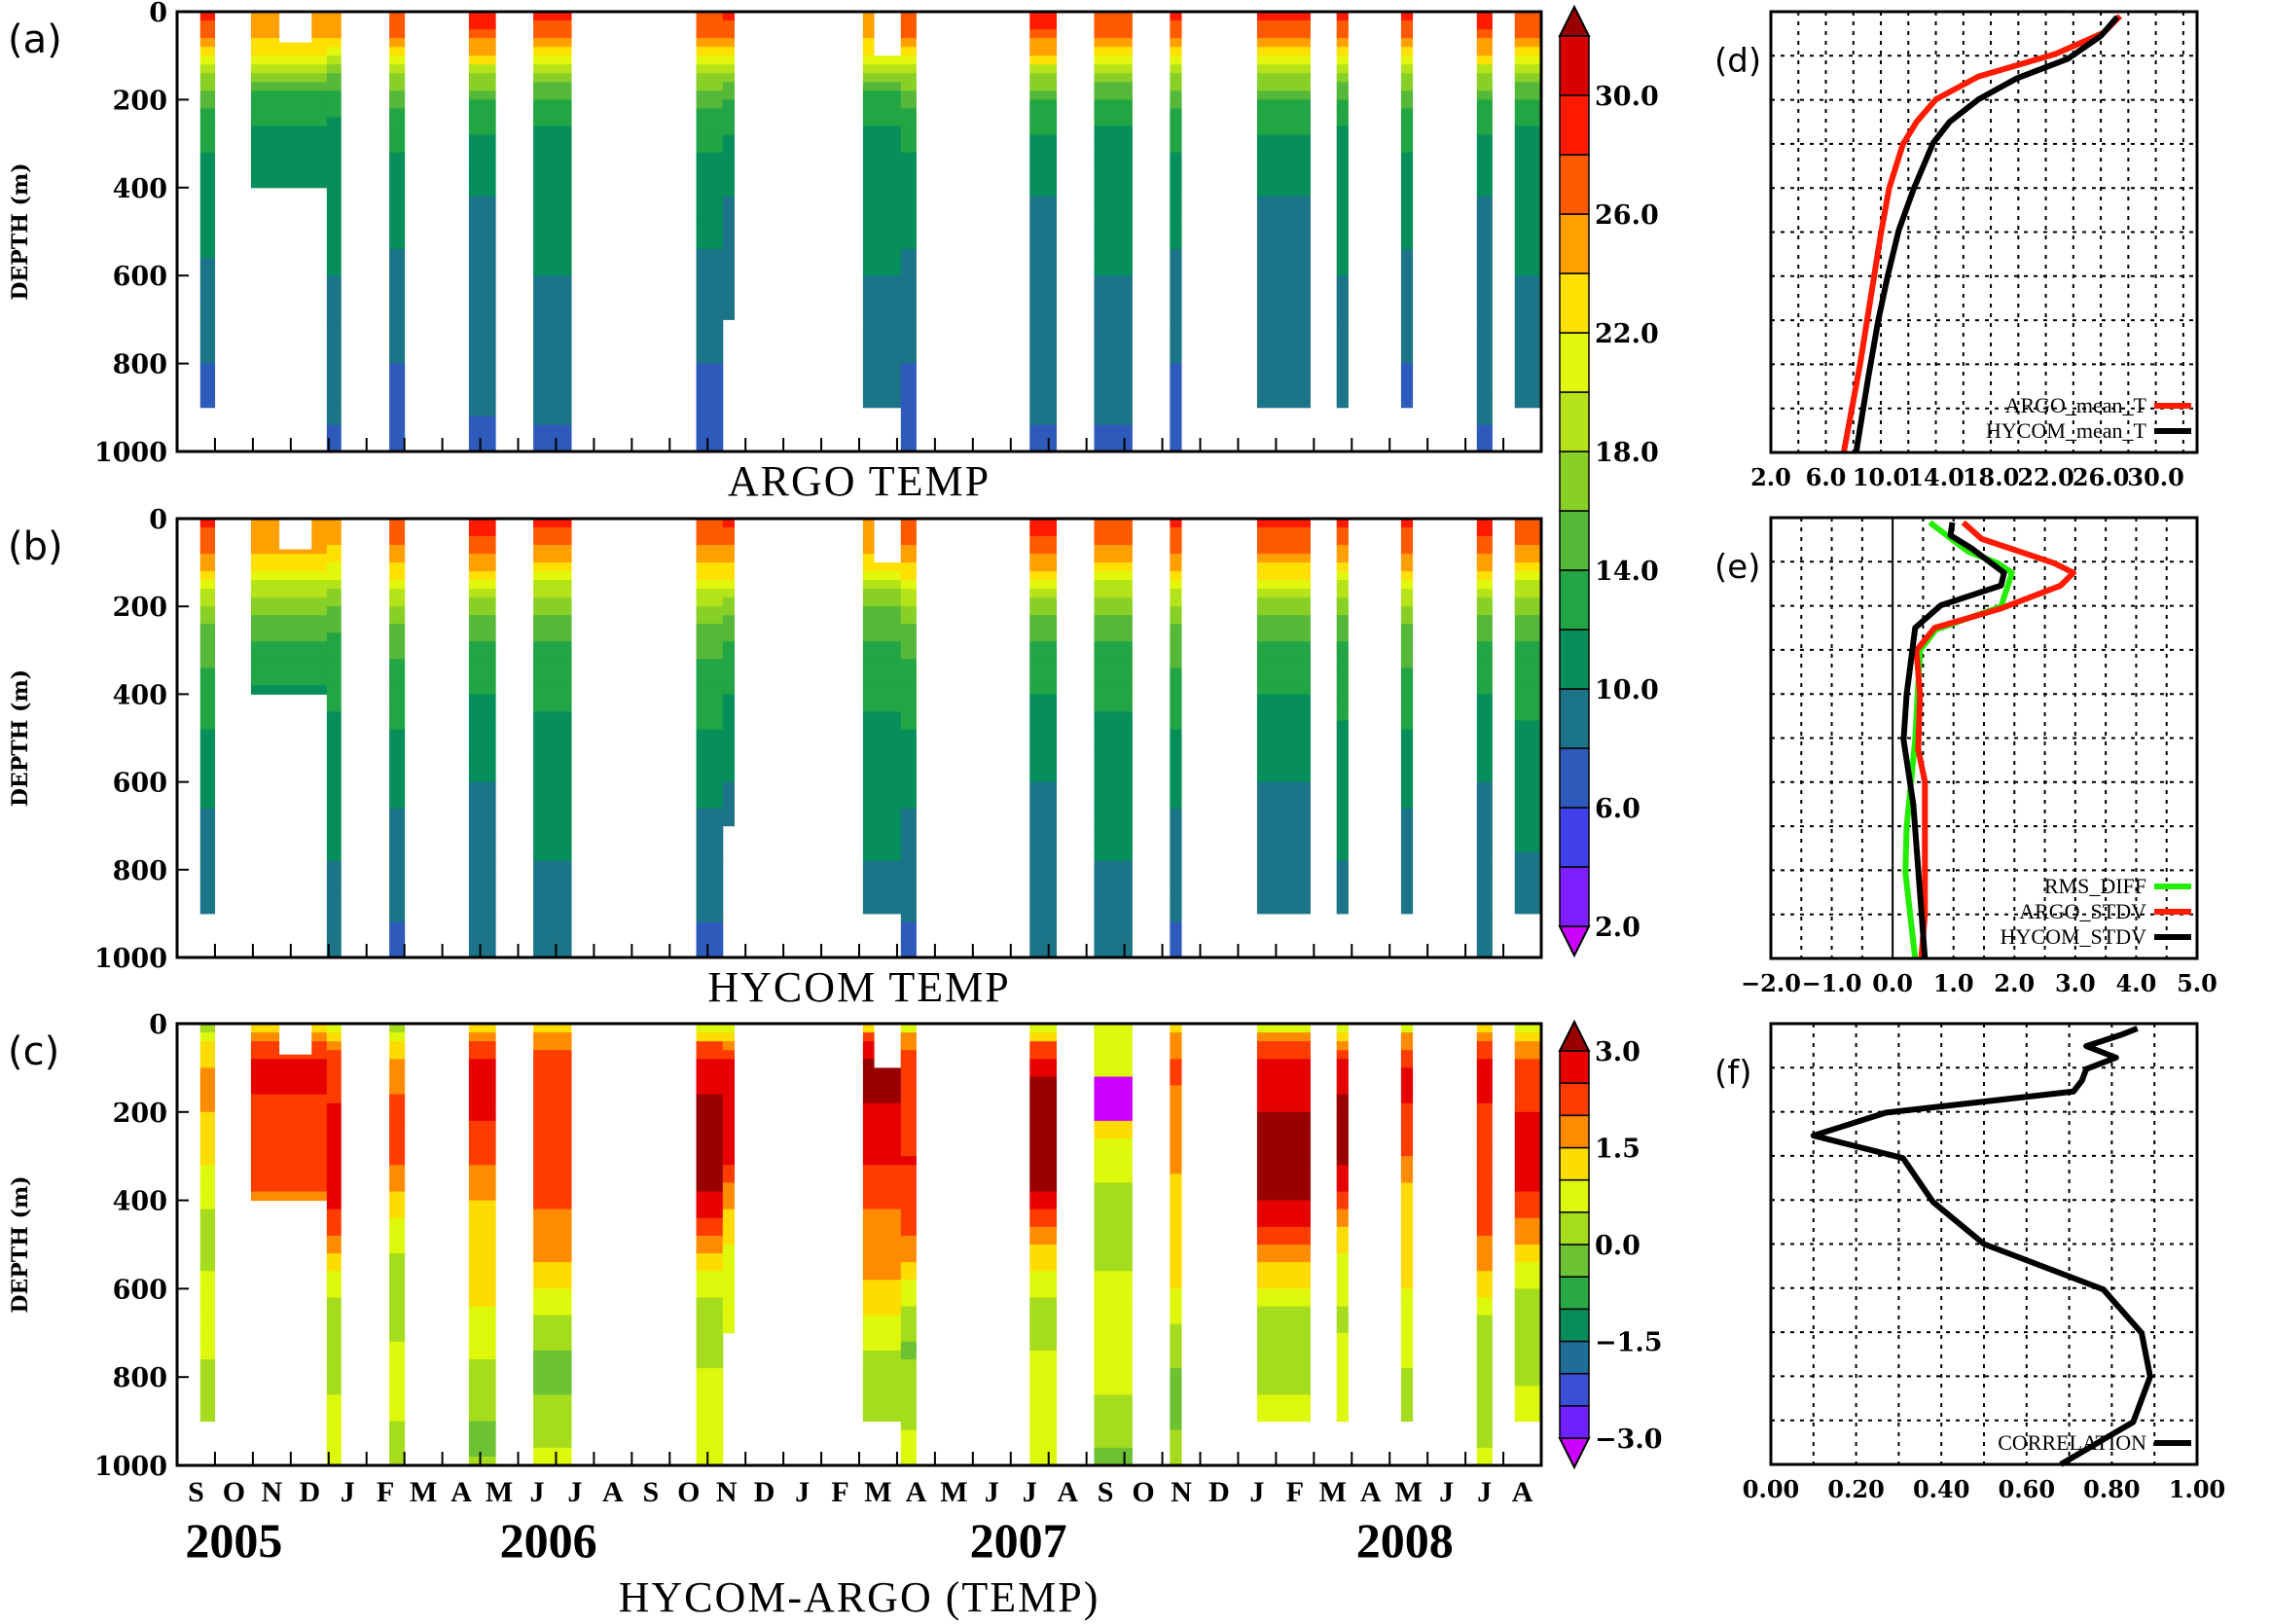  Describe the element at coordinates (2155, 477) in the screenshot. I see `x-tick-label: 30.0` at that location.